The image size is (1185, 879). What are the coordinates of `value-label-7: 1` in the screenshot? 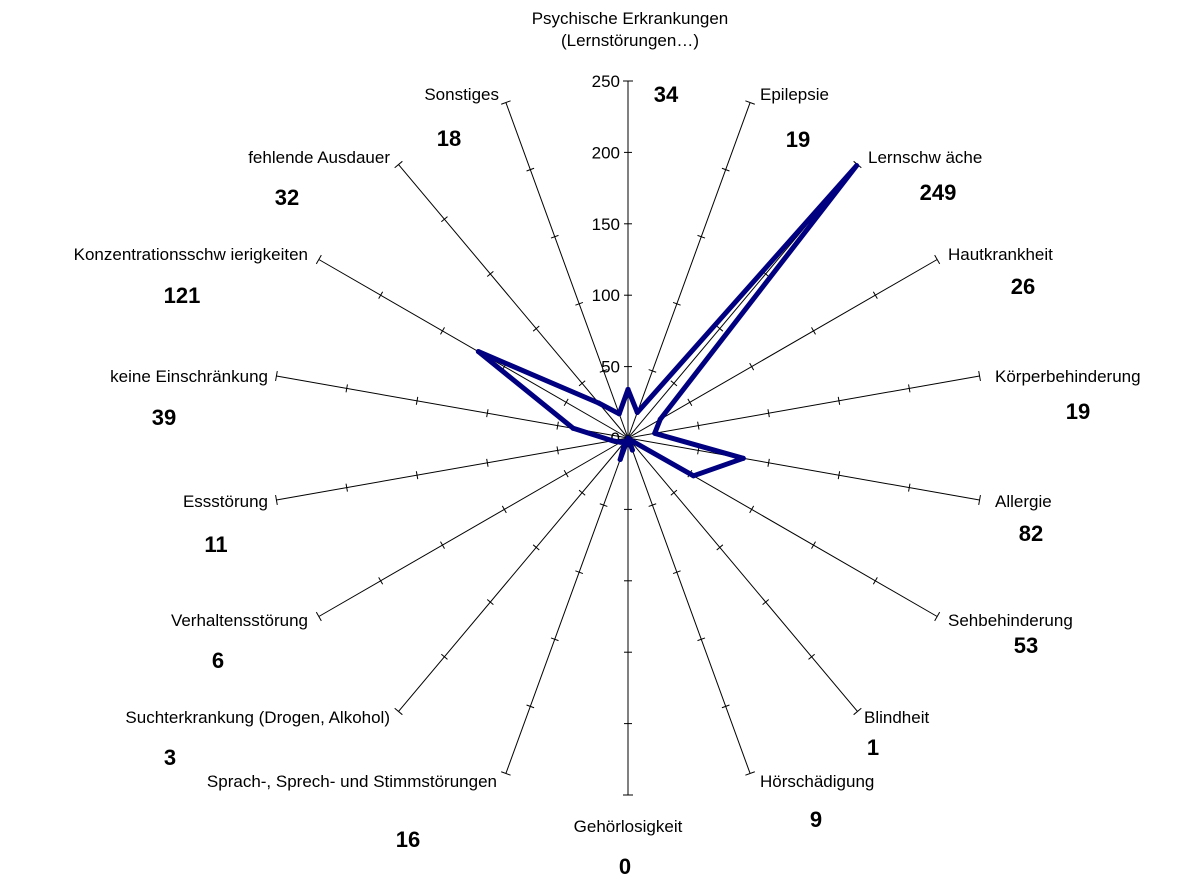 It's located at (873, 747).